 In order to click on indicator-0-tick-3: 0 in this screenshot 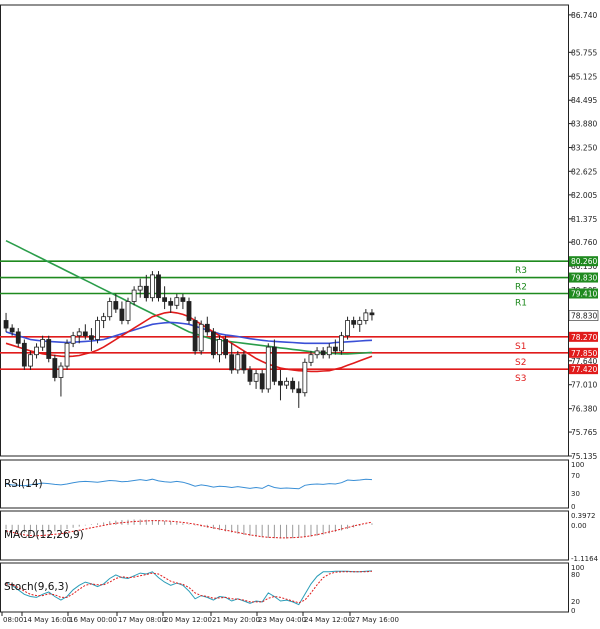, I will do `click(573, 507)`.